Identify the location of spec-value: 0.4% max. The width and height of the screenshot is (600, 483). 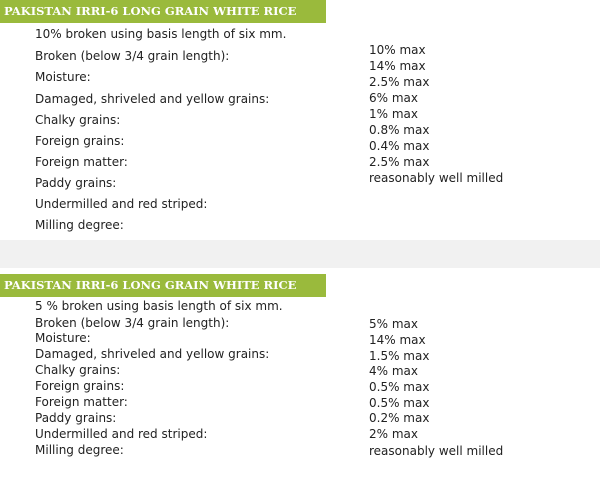
(399, 146).